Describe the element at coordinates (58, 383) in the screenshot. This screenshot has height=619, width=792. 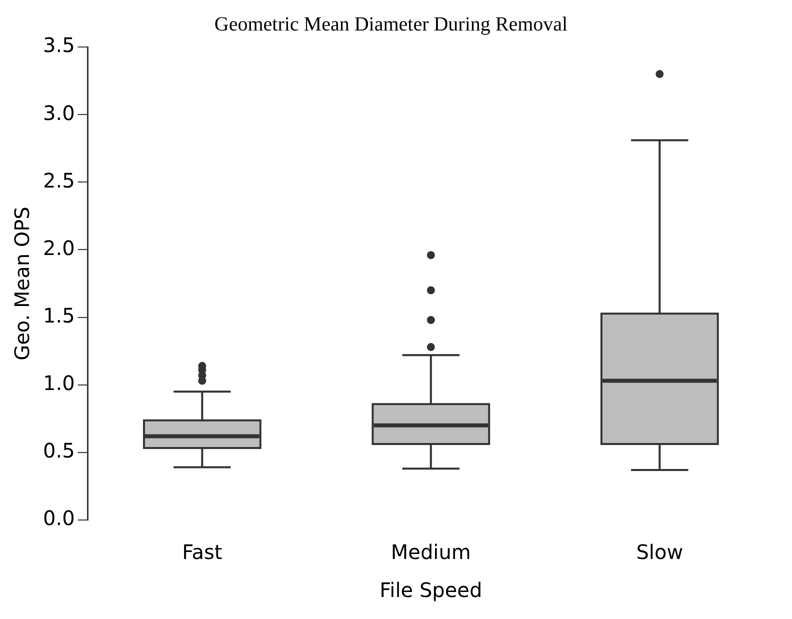
I see `y-tick-label: 1.0` at that location.